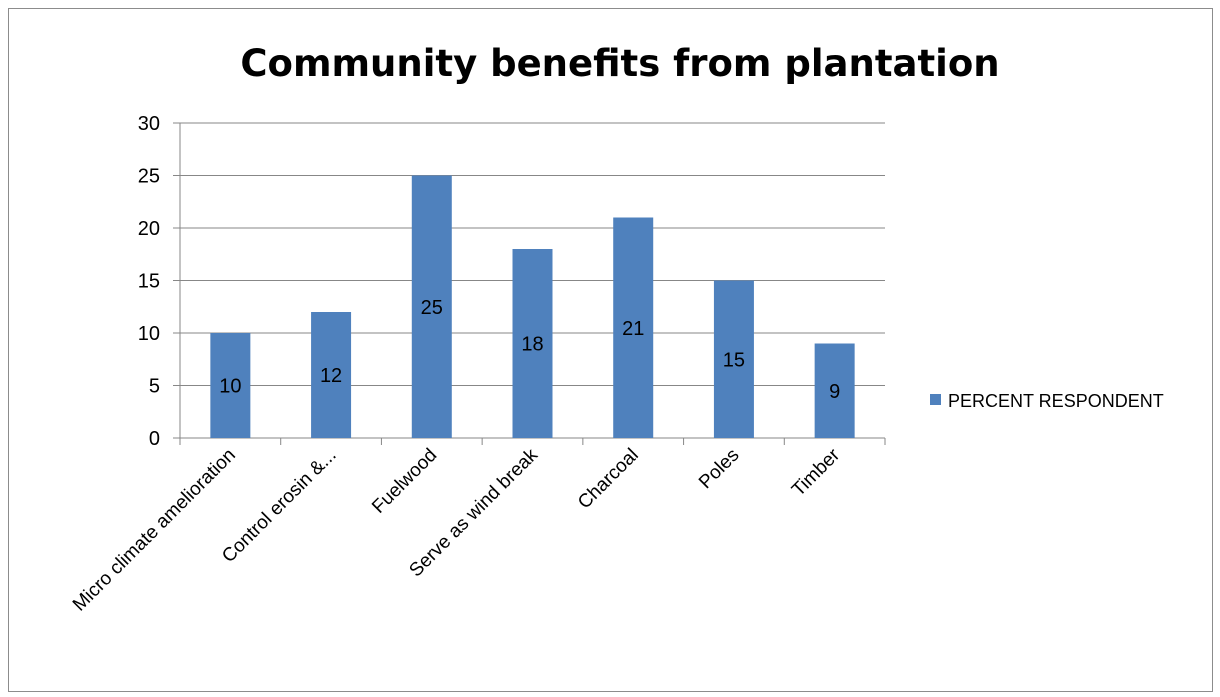 The height and width of the screenshot is (697, 1220). I want to click on data-label: 15, so click(734, 360).